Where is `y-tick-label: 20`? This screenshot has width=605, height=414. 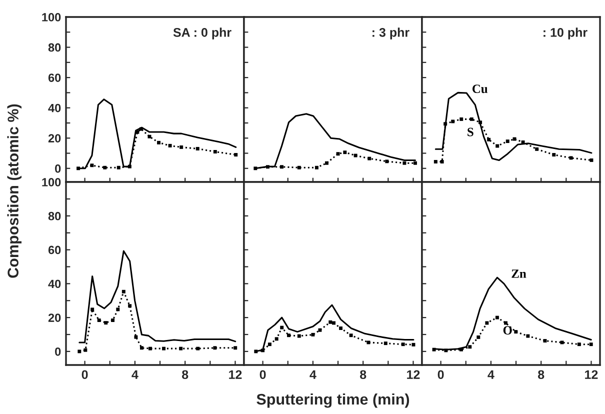 y-tick-label: 20 is located at coordinates (54, 318).